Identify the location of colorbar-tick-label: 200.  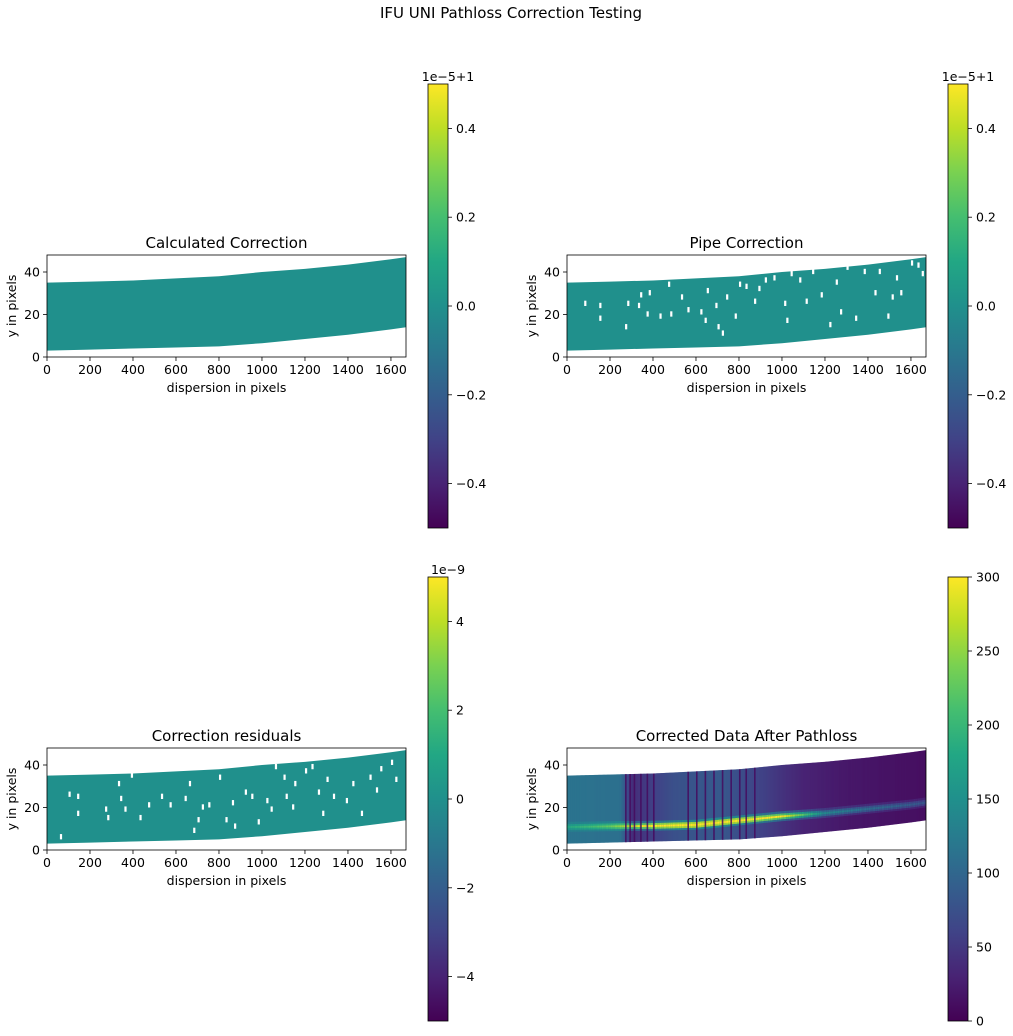
(988, 725).